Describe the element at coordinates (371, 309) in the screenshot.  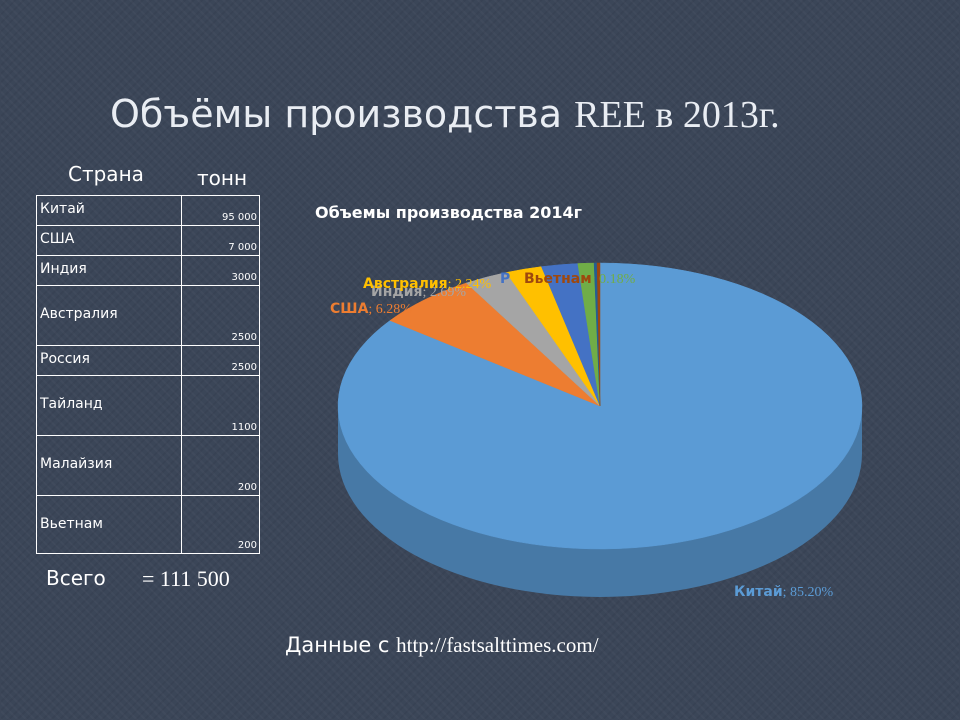
I see `data-label-1: США; 6.28%` at that location.